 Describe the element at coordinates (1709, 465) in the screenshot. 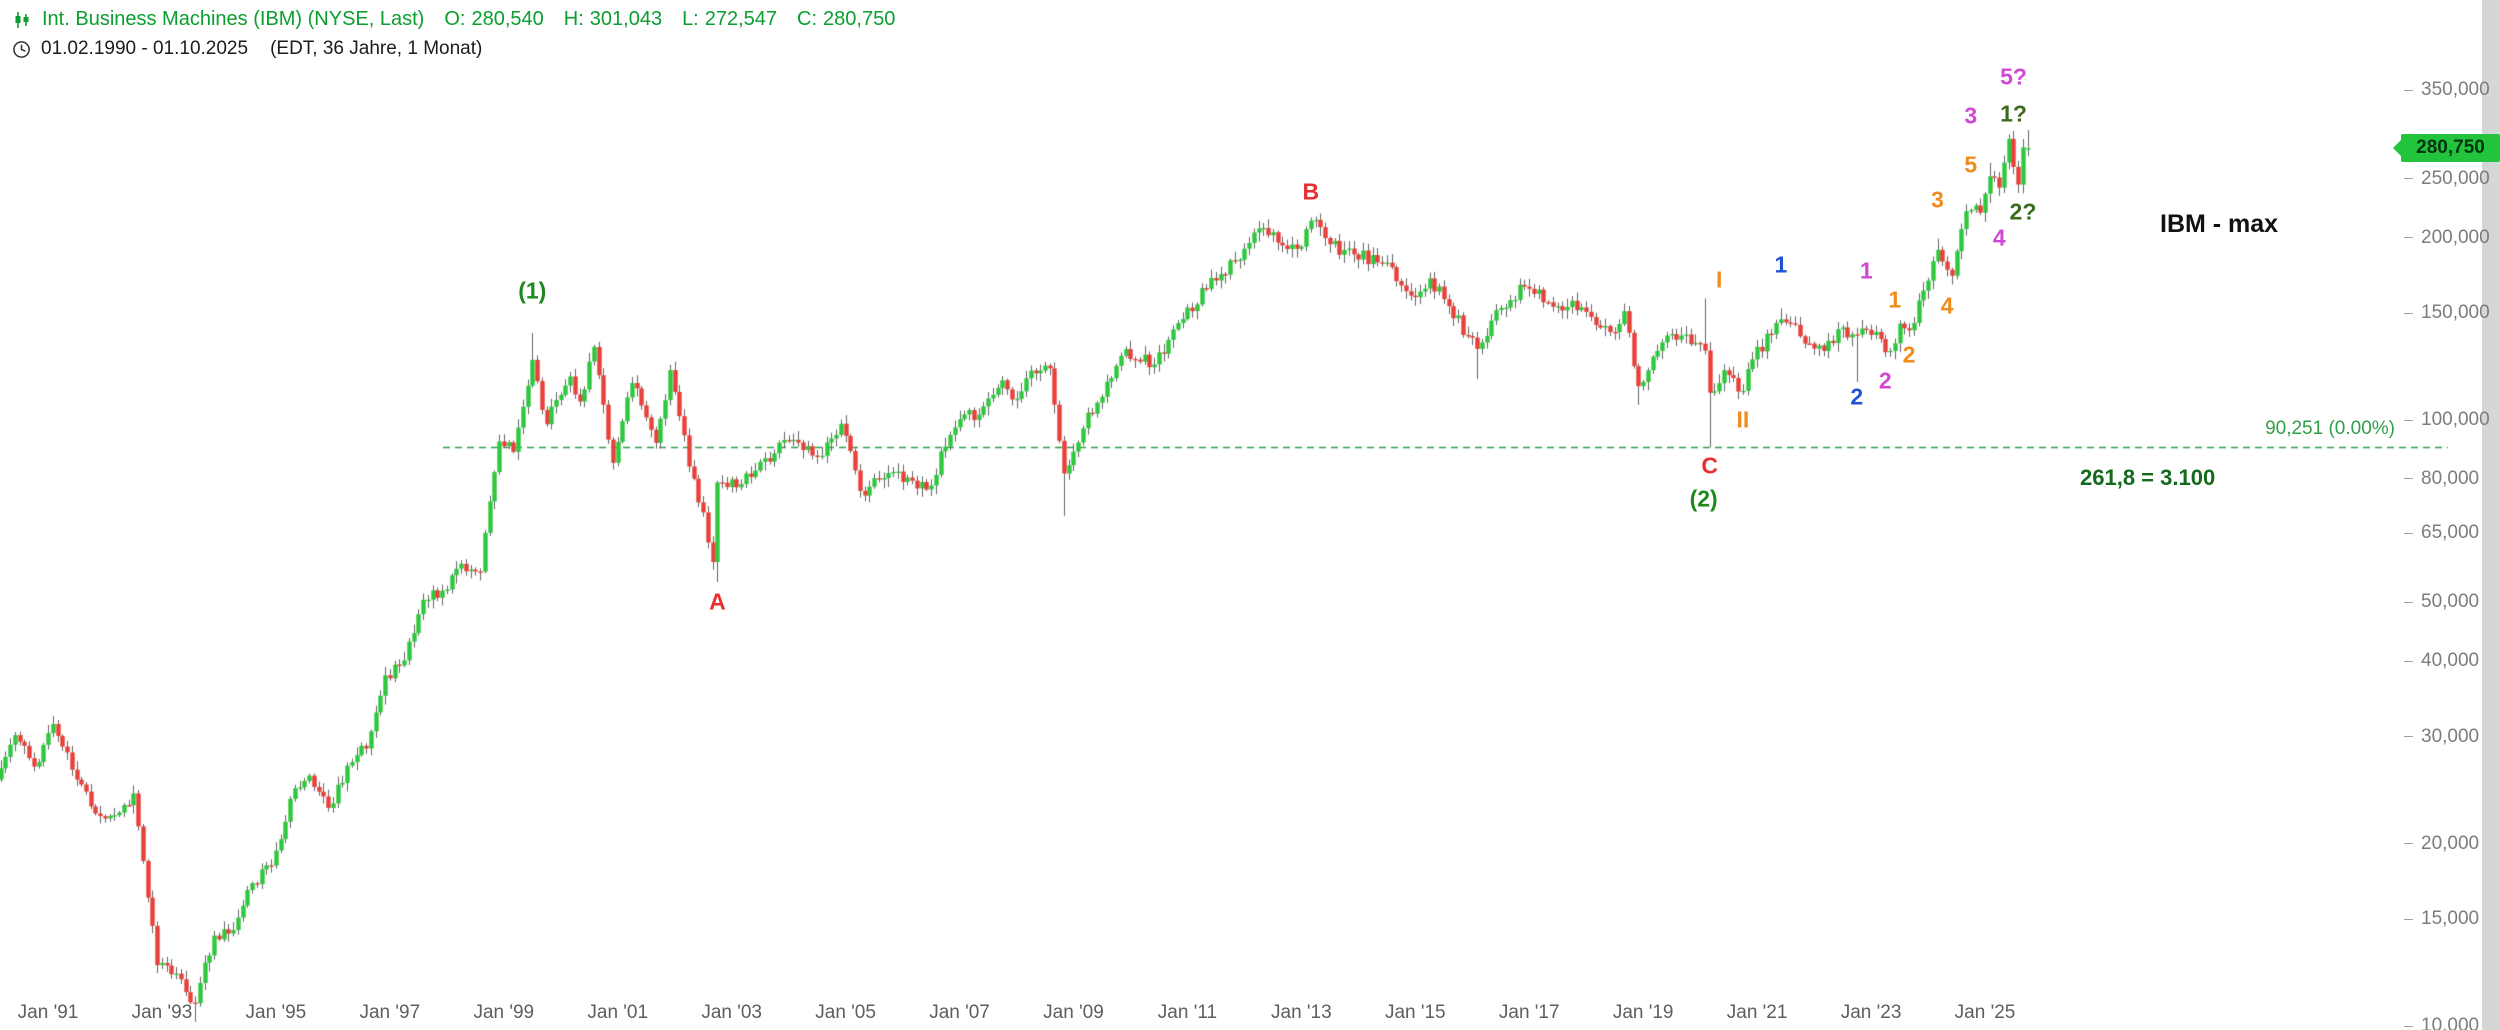

I see `wave-label-C: C` at that location.